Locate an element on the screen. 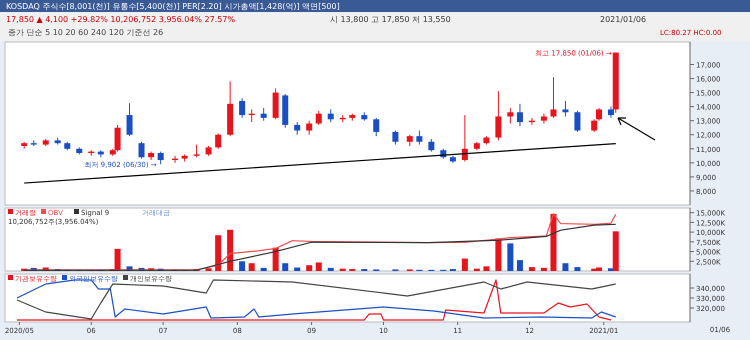 The image size is (750, 340). text: 종가 단순 5 10 20 60 240 120 기준선 26 is located at coordinates (86, 32).